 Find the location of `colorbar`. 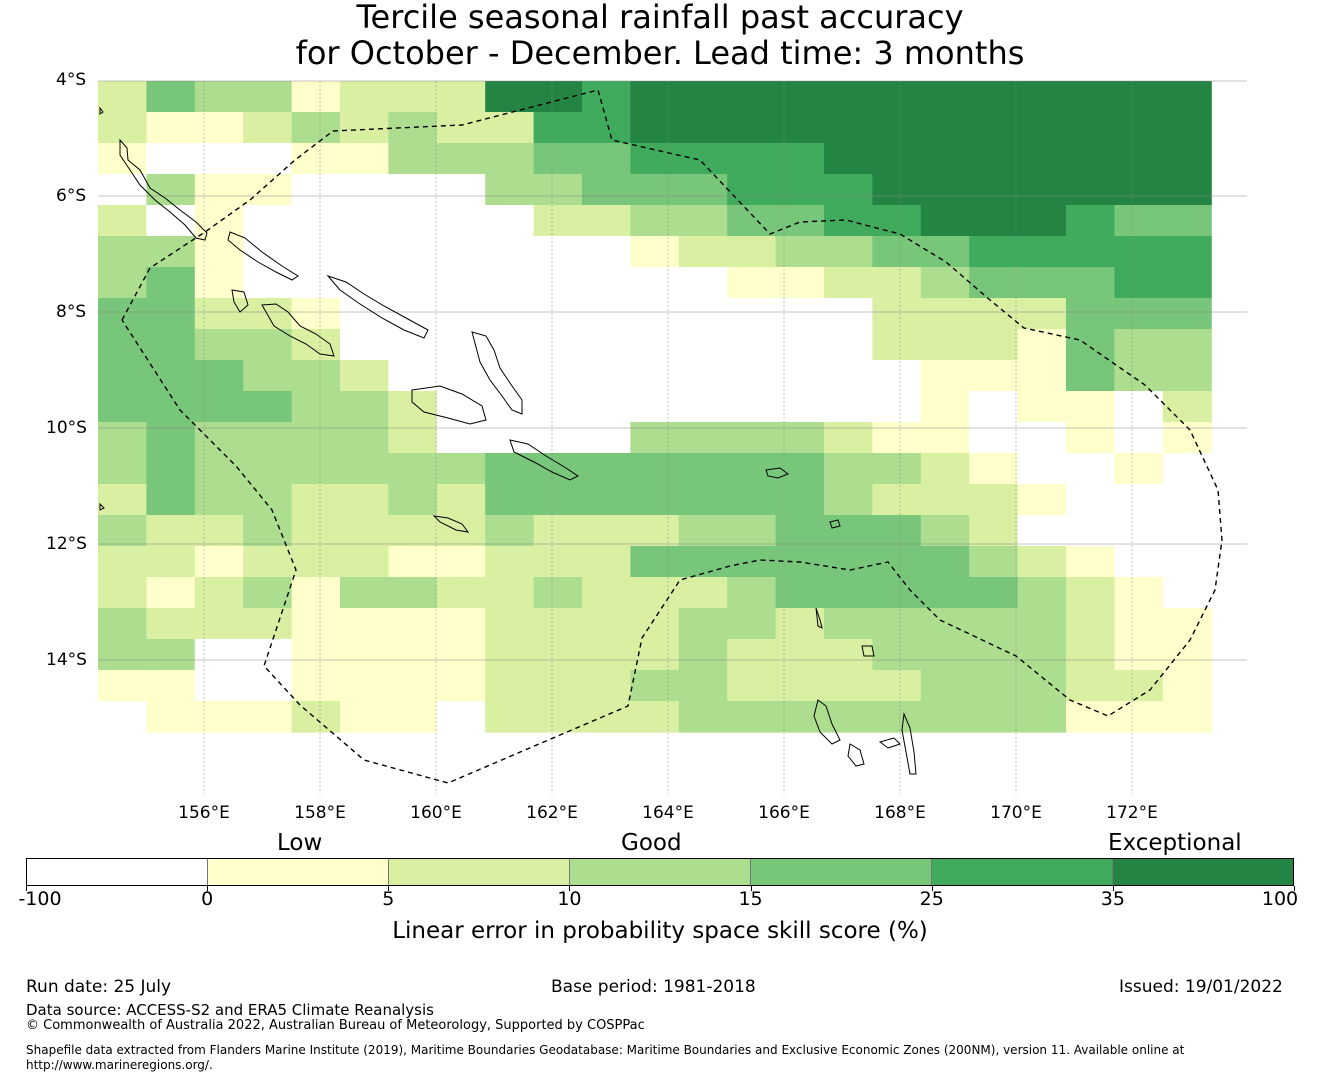

colorbar is located at coordinates (660, 872).